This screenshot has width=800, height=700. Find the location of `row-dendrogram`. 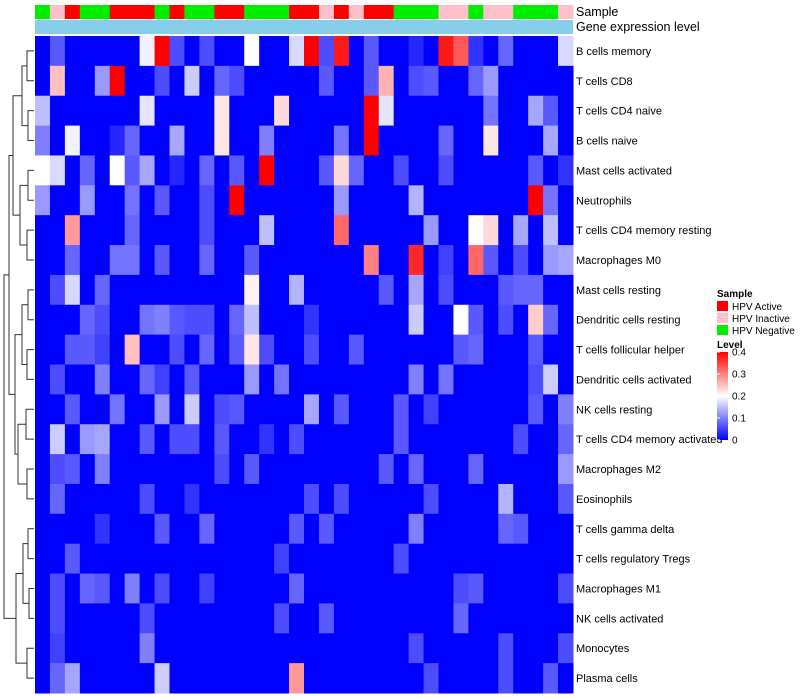

row-dendrogram is located at coordinates (18, 364).